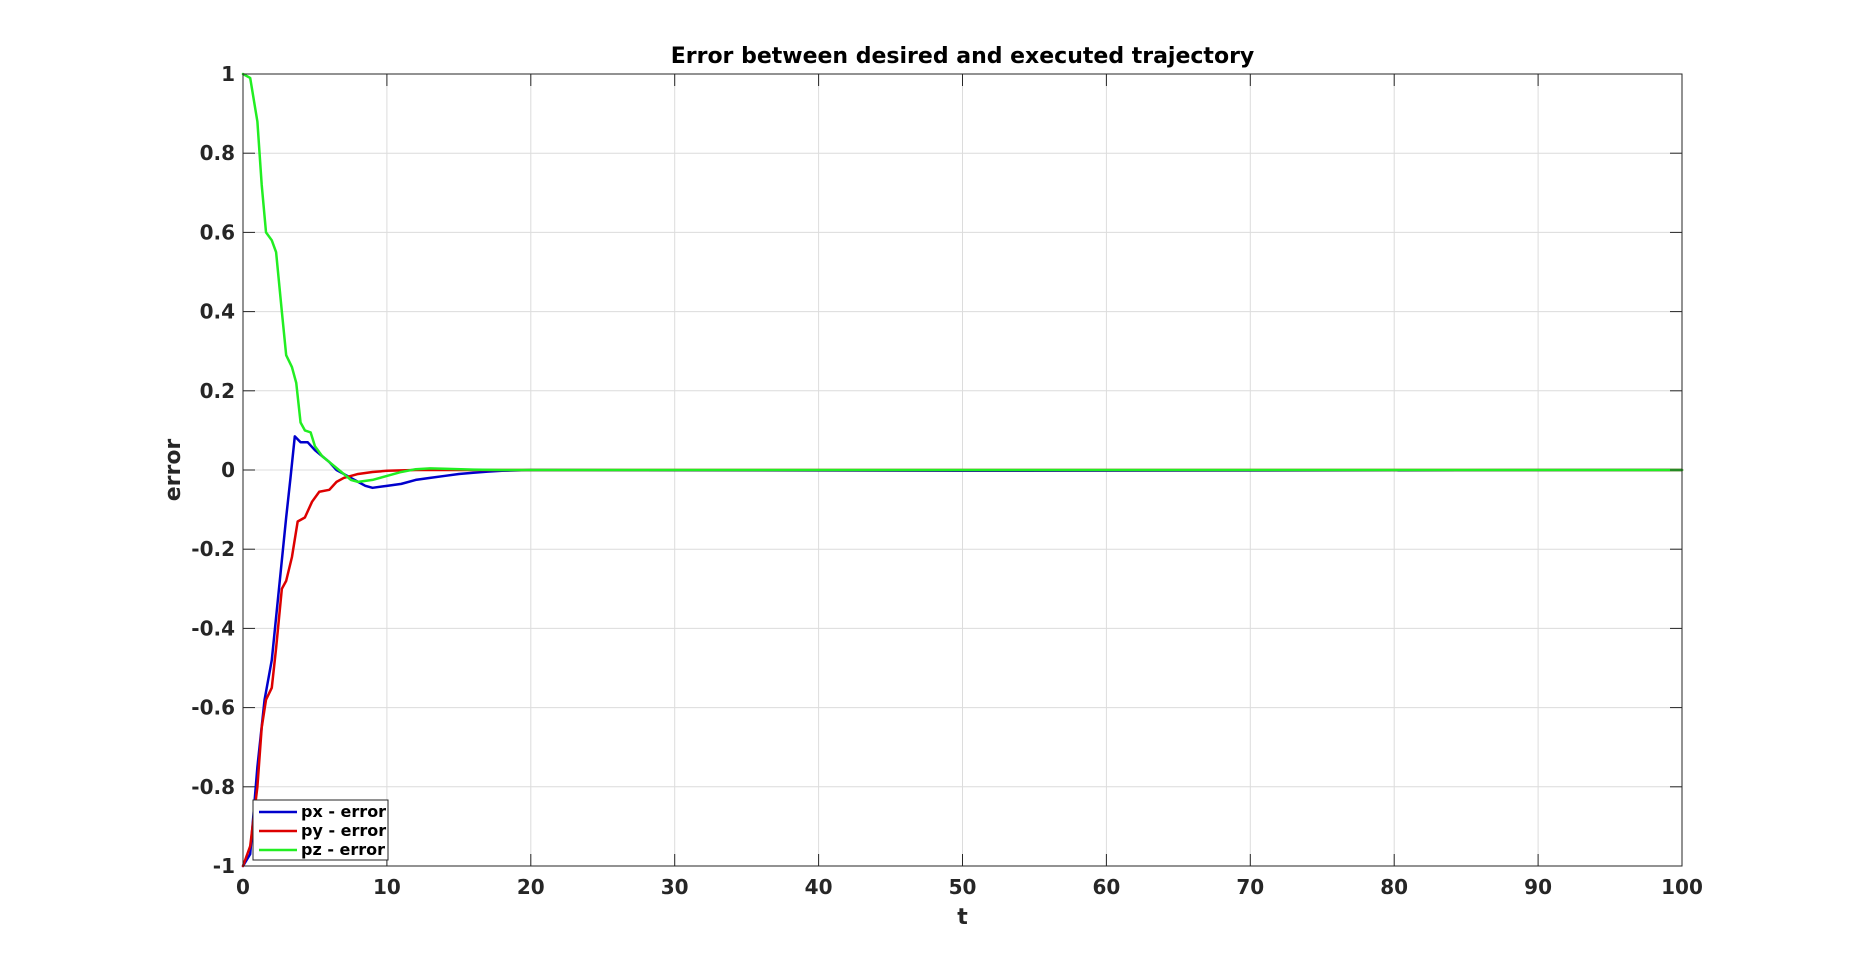 The width and height of the screenshot is (1853, 970). What do you see at coordinates (531, 887) in the screenshot?
I see `x-tick-label: 20` at bounding box center [531, 887].